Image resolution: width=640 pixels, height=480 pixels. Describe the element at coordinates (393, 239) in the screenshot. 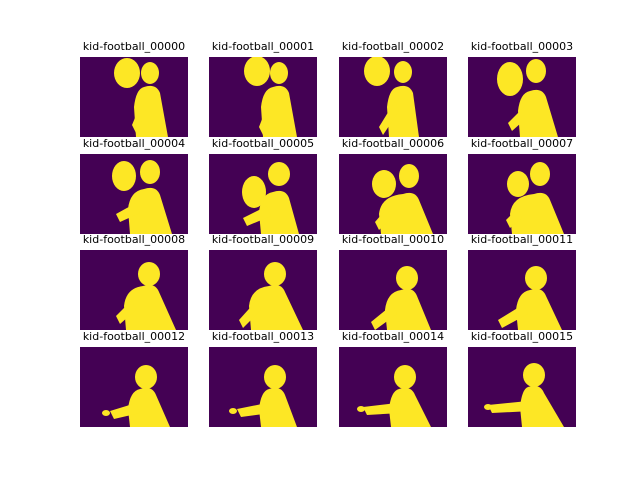

I see `frame-title: kid-football_00010` at that location.